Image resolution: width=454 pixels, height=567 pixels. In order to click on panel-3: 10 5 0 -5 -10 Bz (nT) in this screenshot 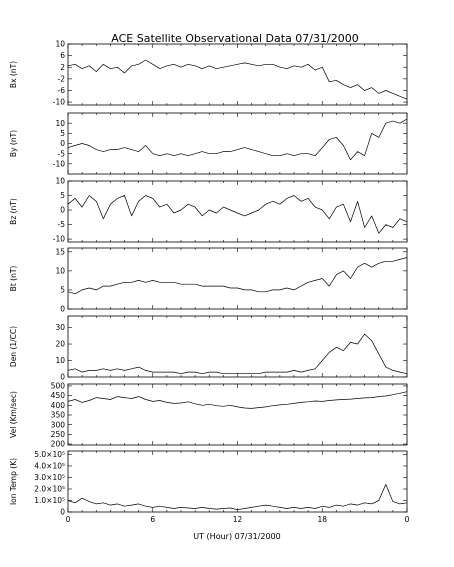, I will do `click(208, 210)`.